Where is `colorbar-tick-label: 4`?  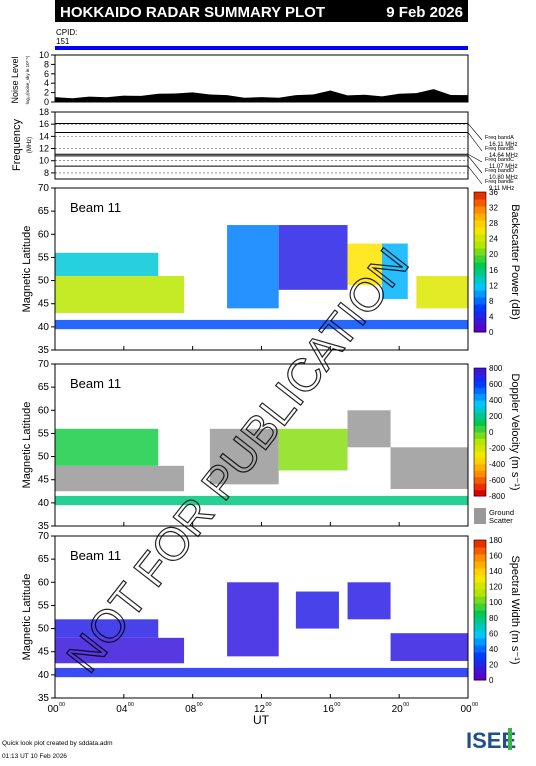 colorbar-tick-label: 4 is located at coordinates (491, 316).